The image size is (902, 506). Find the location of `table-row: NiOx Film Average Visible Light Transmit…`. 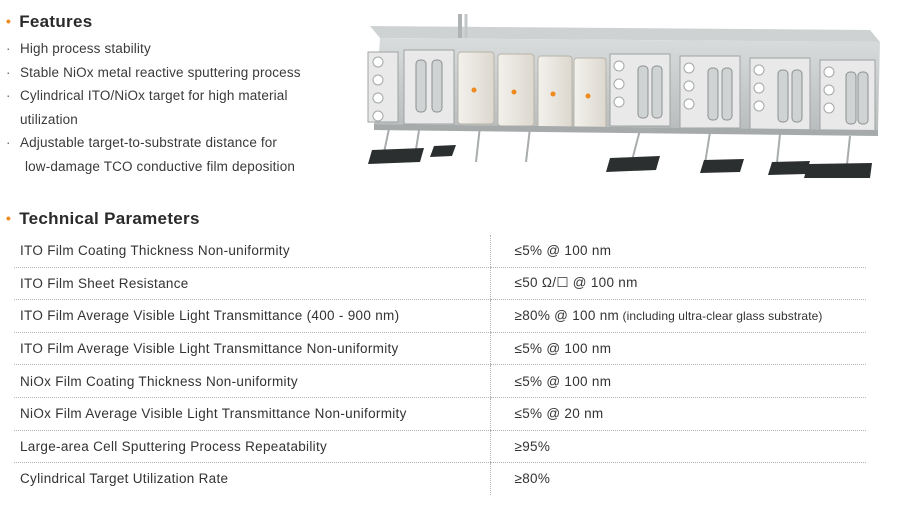

table-row: NiOx Film Average Visible Light Transmit… is located at coordinates (440, 414).